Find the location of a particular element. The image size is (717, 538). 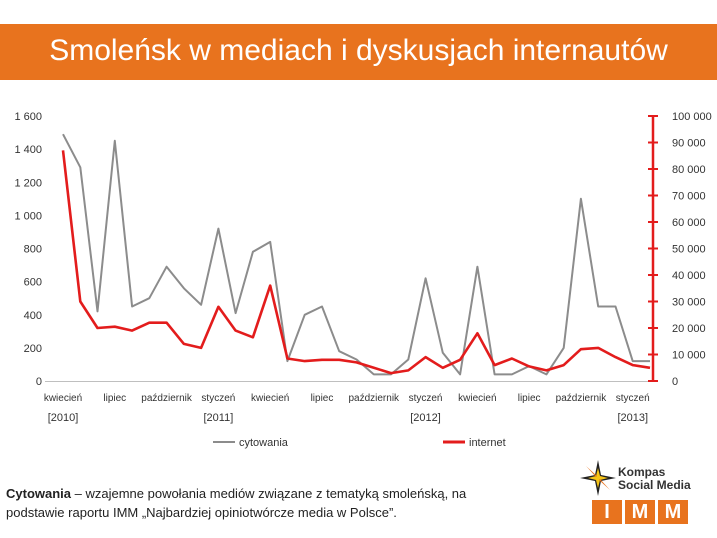

year-label: [2011] is located at coordinates (218, 418).